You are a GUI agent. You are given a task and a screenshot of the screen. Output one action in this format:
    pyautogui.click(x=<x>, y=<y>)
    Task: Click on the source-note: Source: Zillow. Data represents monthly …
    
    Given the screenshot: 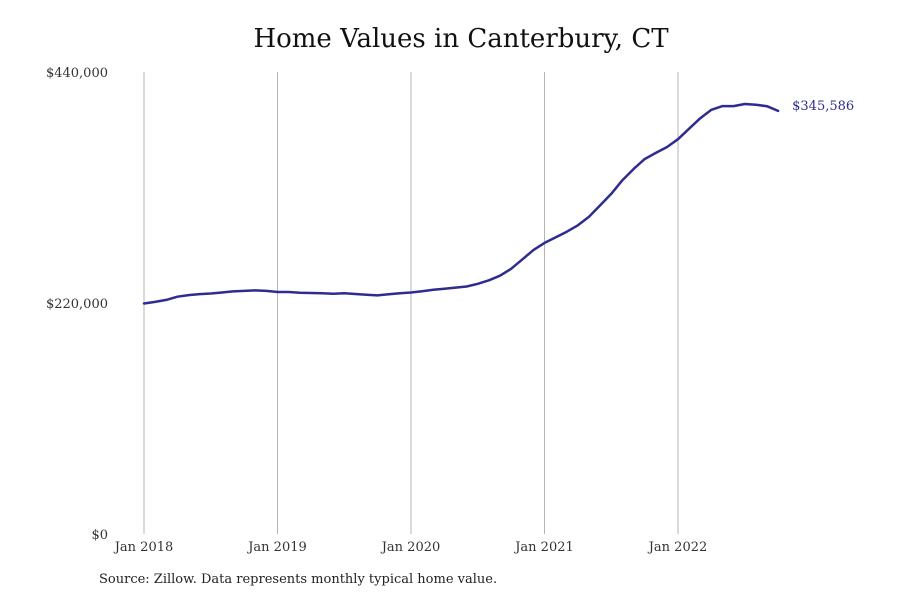 What is the action you would take?
    pyautogui.click(x=298, y=579)
    